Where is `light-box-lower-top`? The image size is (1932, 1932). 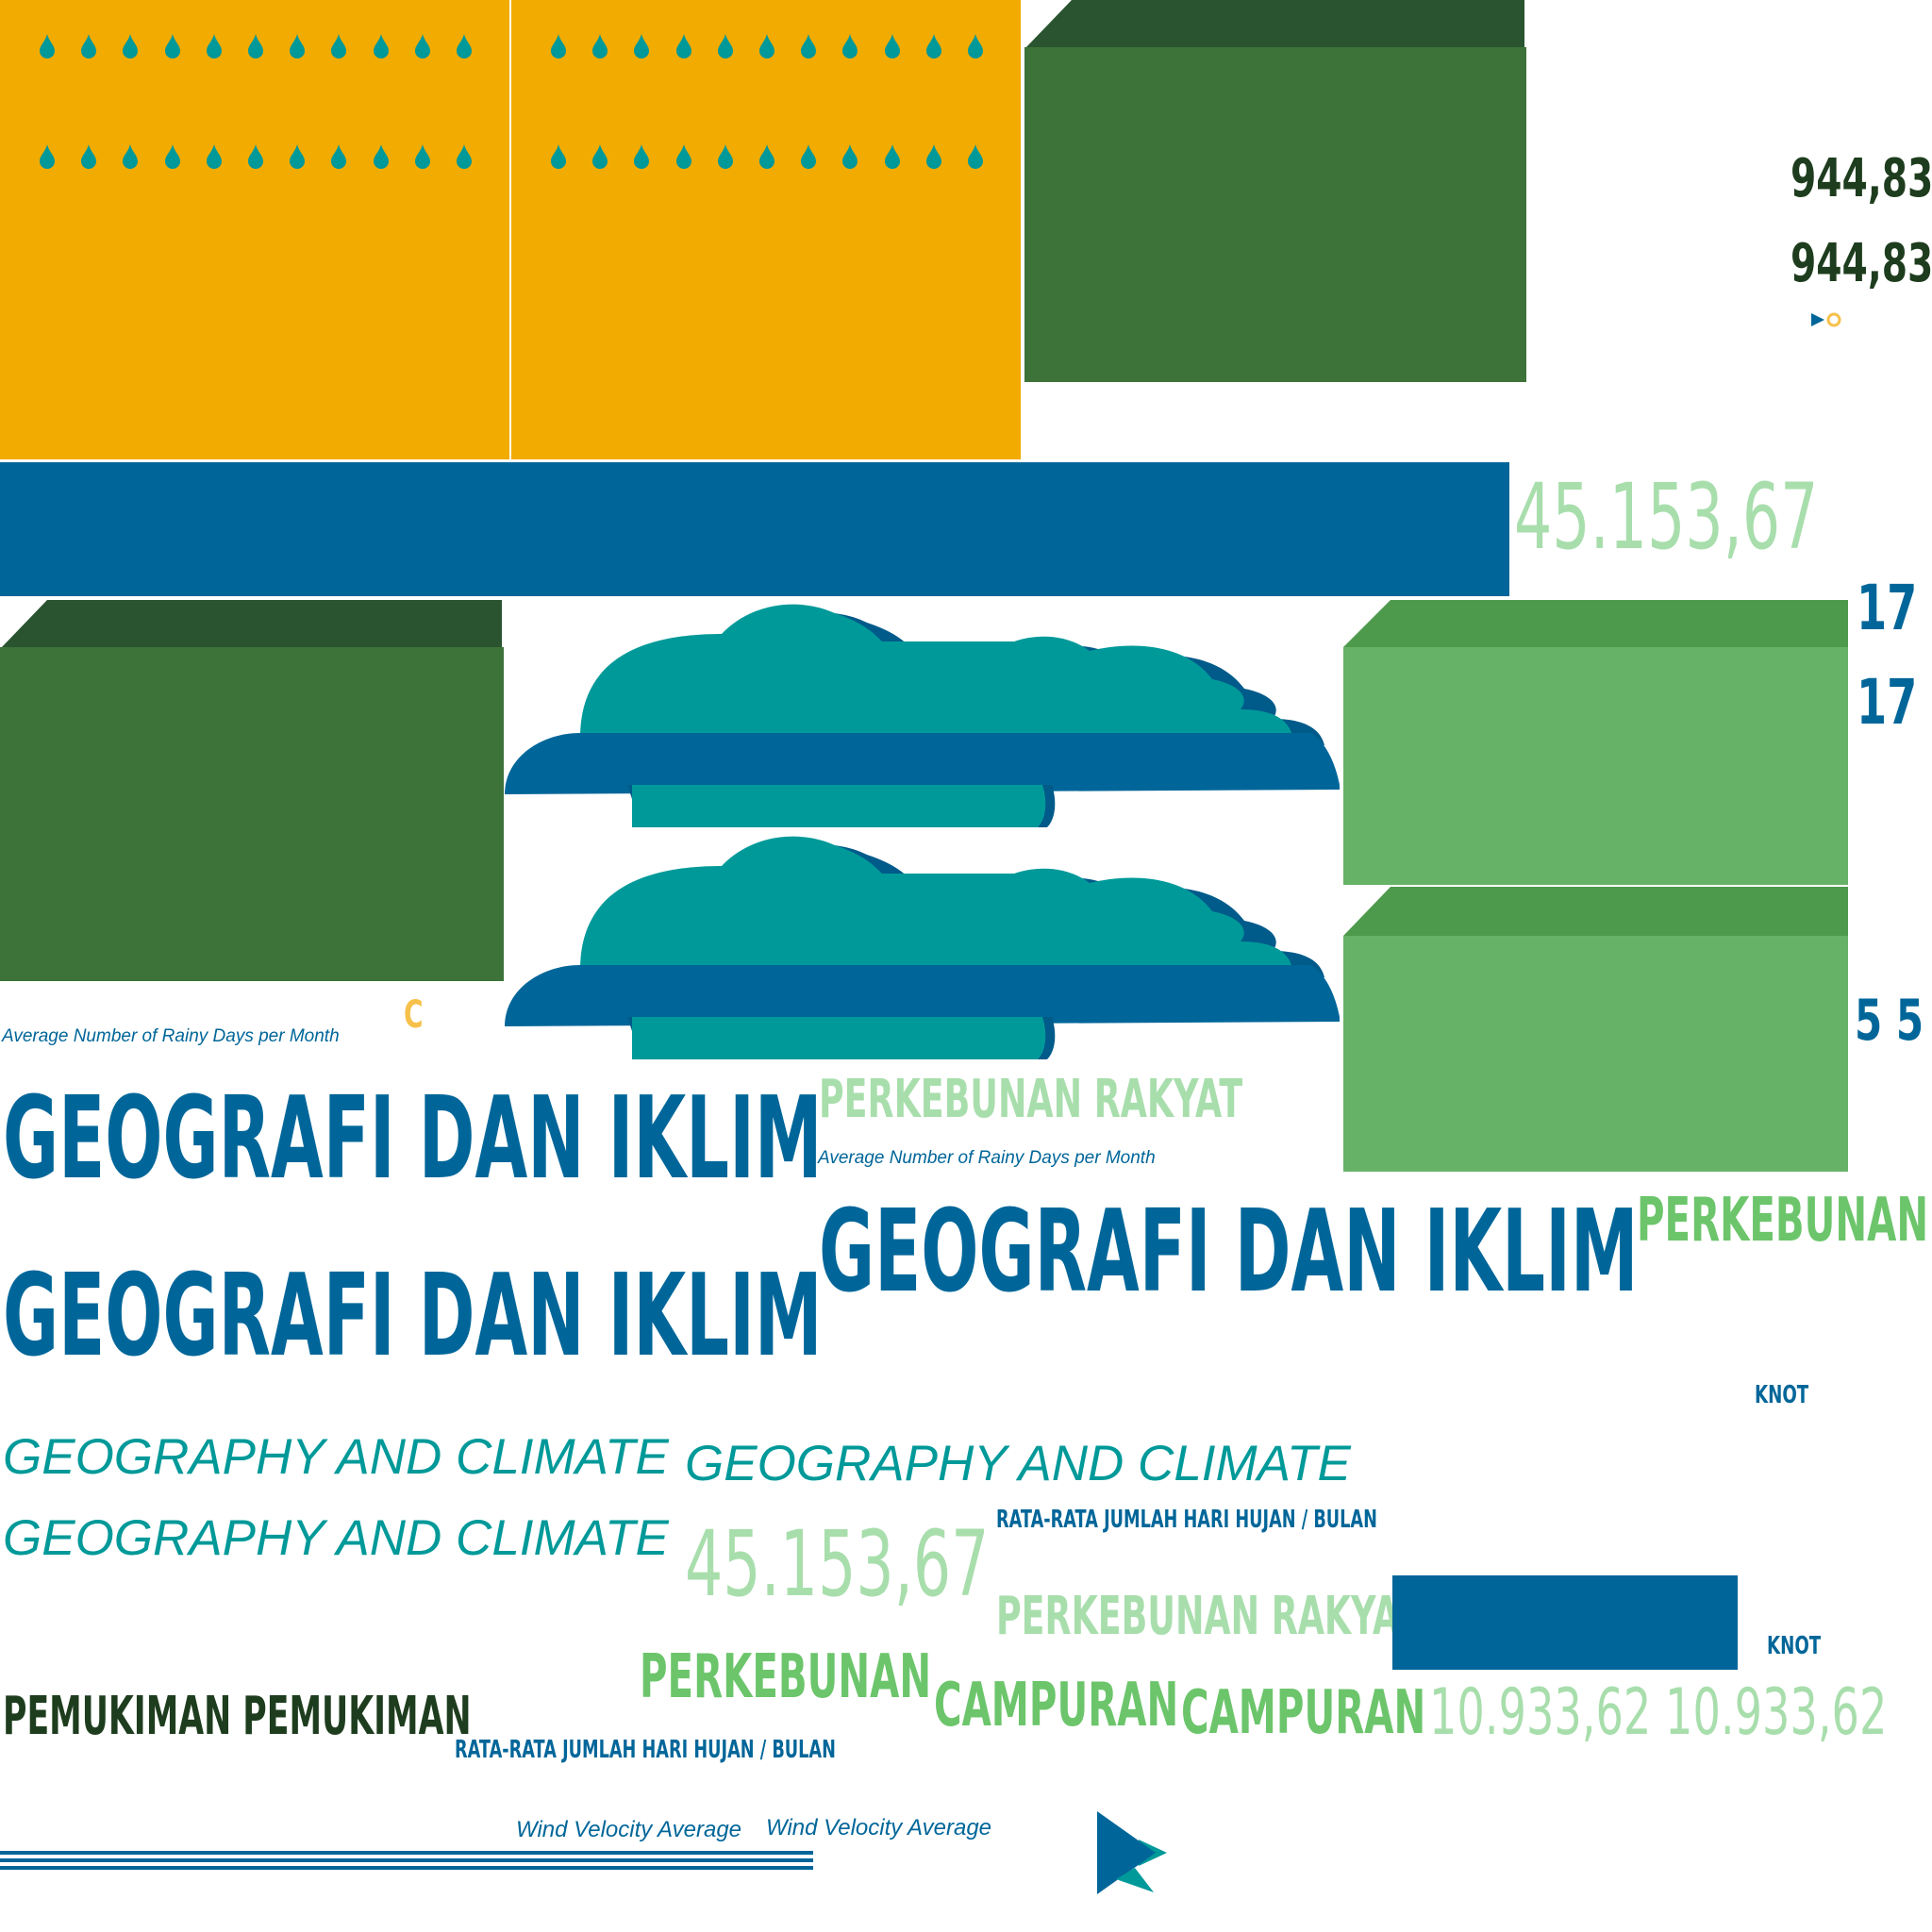
light-box-lower-top is located at coordinates (1596, 911).